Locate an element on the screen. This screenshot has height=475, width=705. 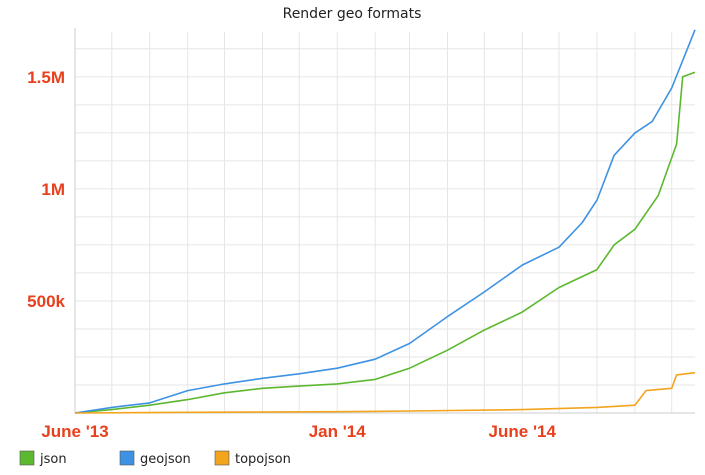
legend: json geojson topojson is located at coordinates (155, 458).